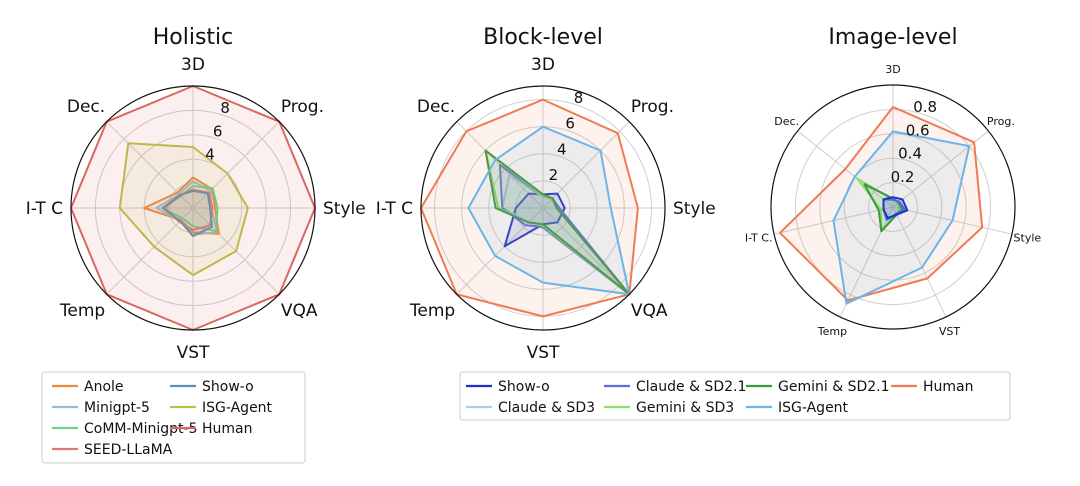 The width and height of the screenshot is (1080, 486). I want to click on legend-entry-claude-sd2-1: Claude & SD2.1, so click(675, 387).